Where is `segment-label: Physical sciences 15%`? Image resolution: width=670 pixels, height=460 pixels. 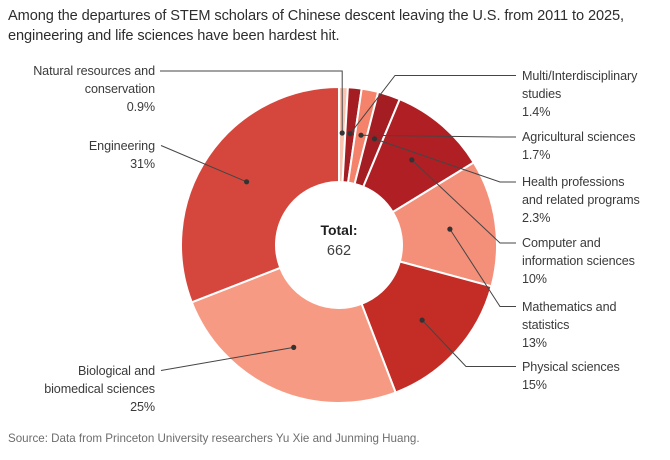
segment-label: Physical sciences 15% is located at coordinates (571, 376).